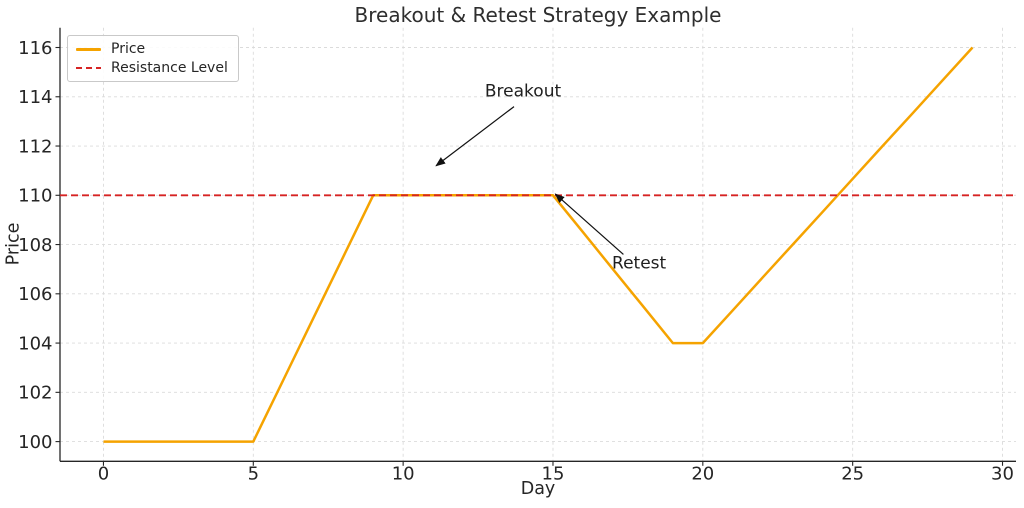  What do you see at coordinates (35, 442) in the screenshot?
I see `svg-text: 100` at bounding box center [35, 442].